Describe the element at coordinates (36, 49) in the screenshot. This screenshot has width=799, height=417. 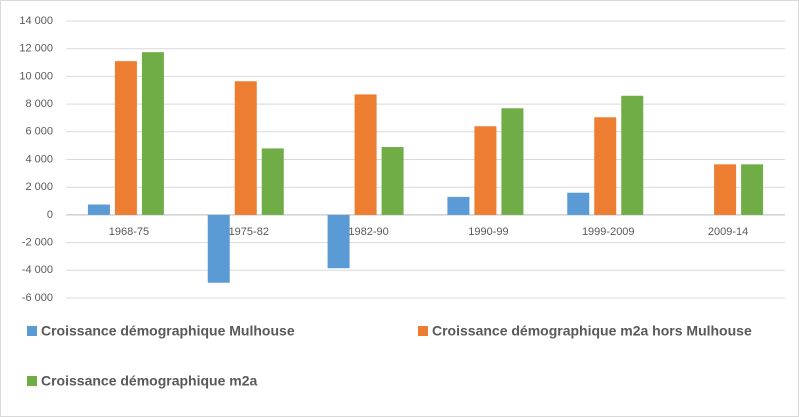
I see `y-tick-label: 12 000` at that location.